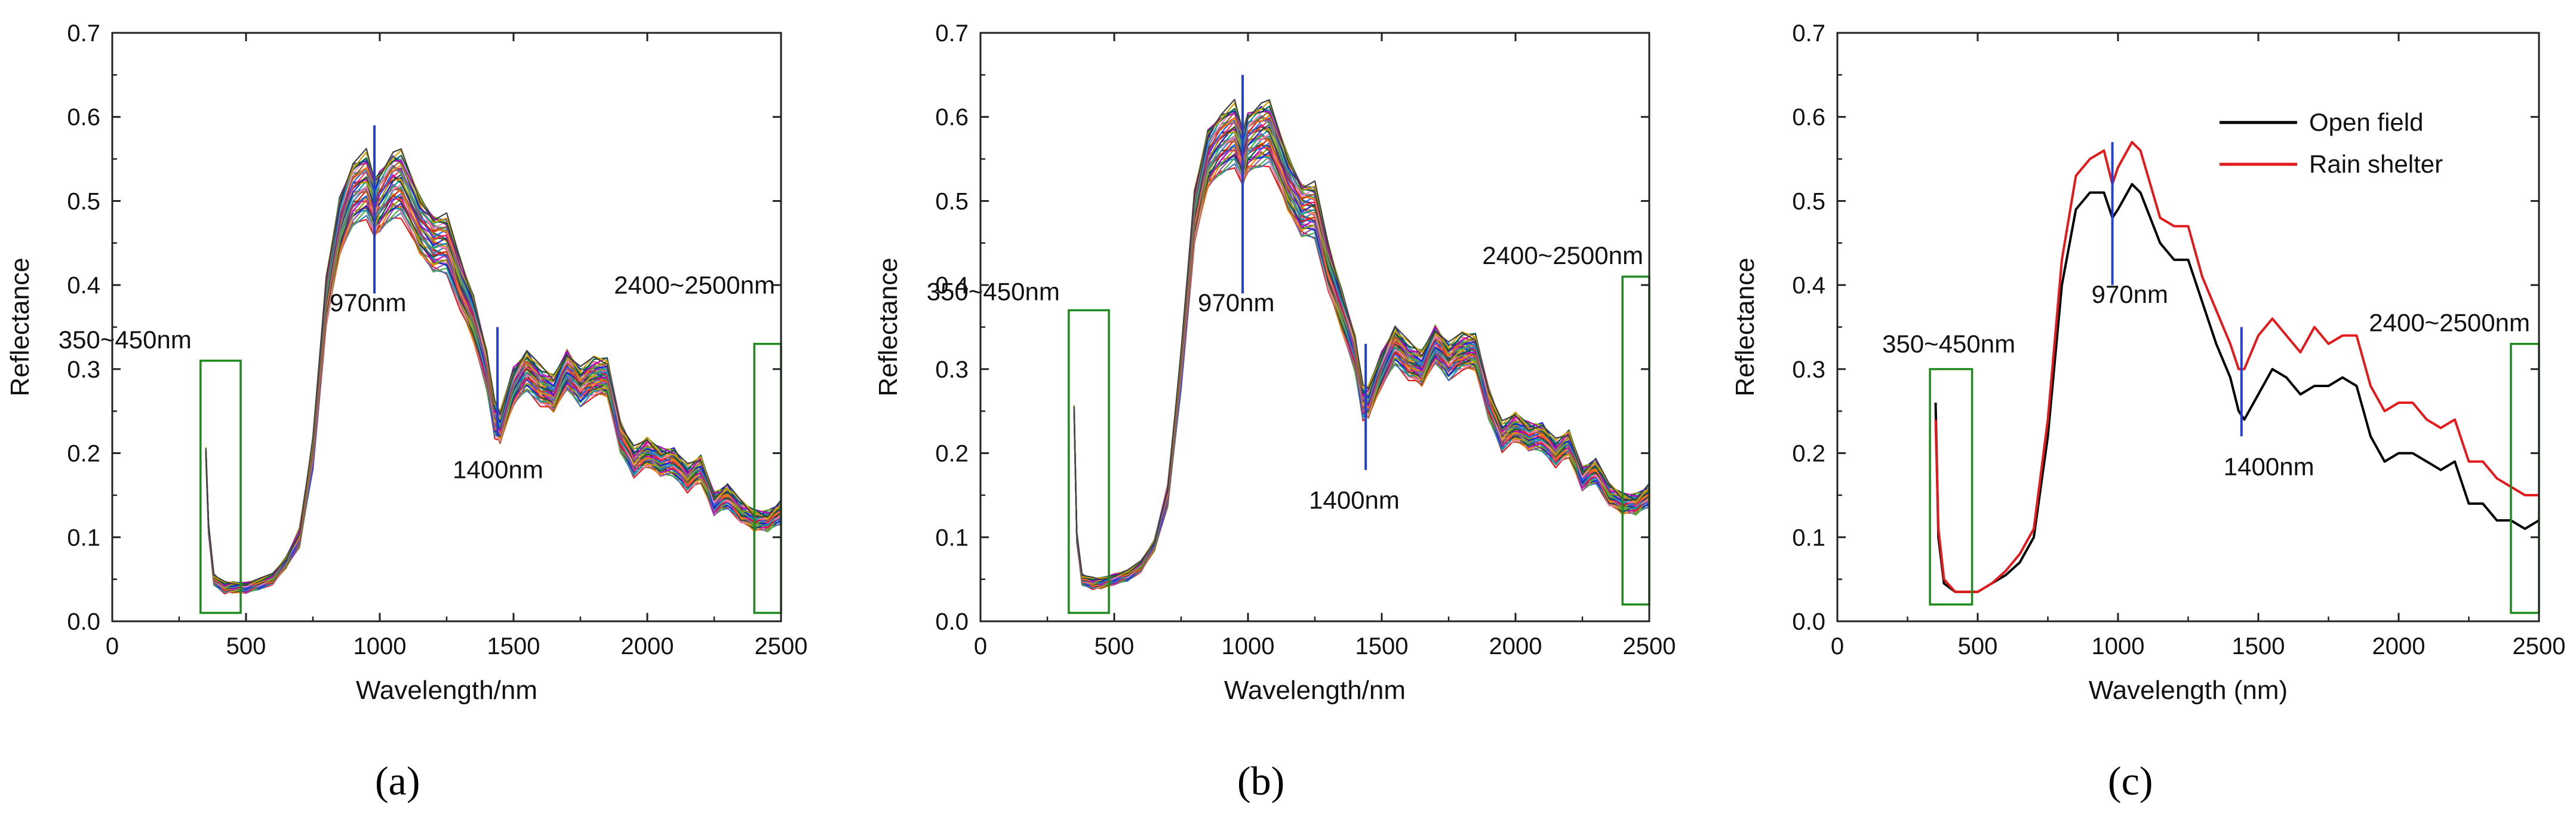 Image resolution: width=2576 pixels, height=825 pixels. I want to click on y-axis-label: Reflectance, so click(888, 326).